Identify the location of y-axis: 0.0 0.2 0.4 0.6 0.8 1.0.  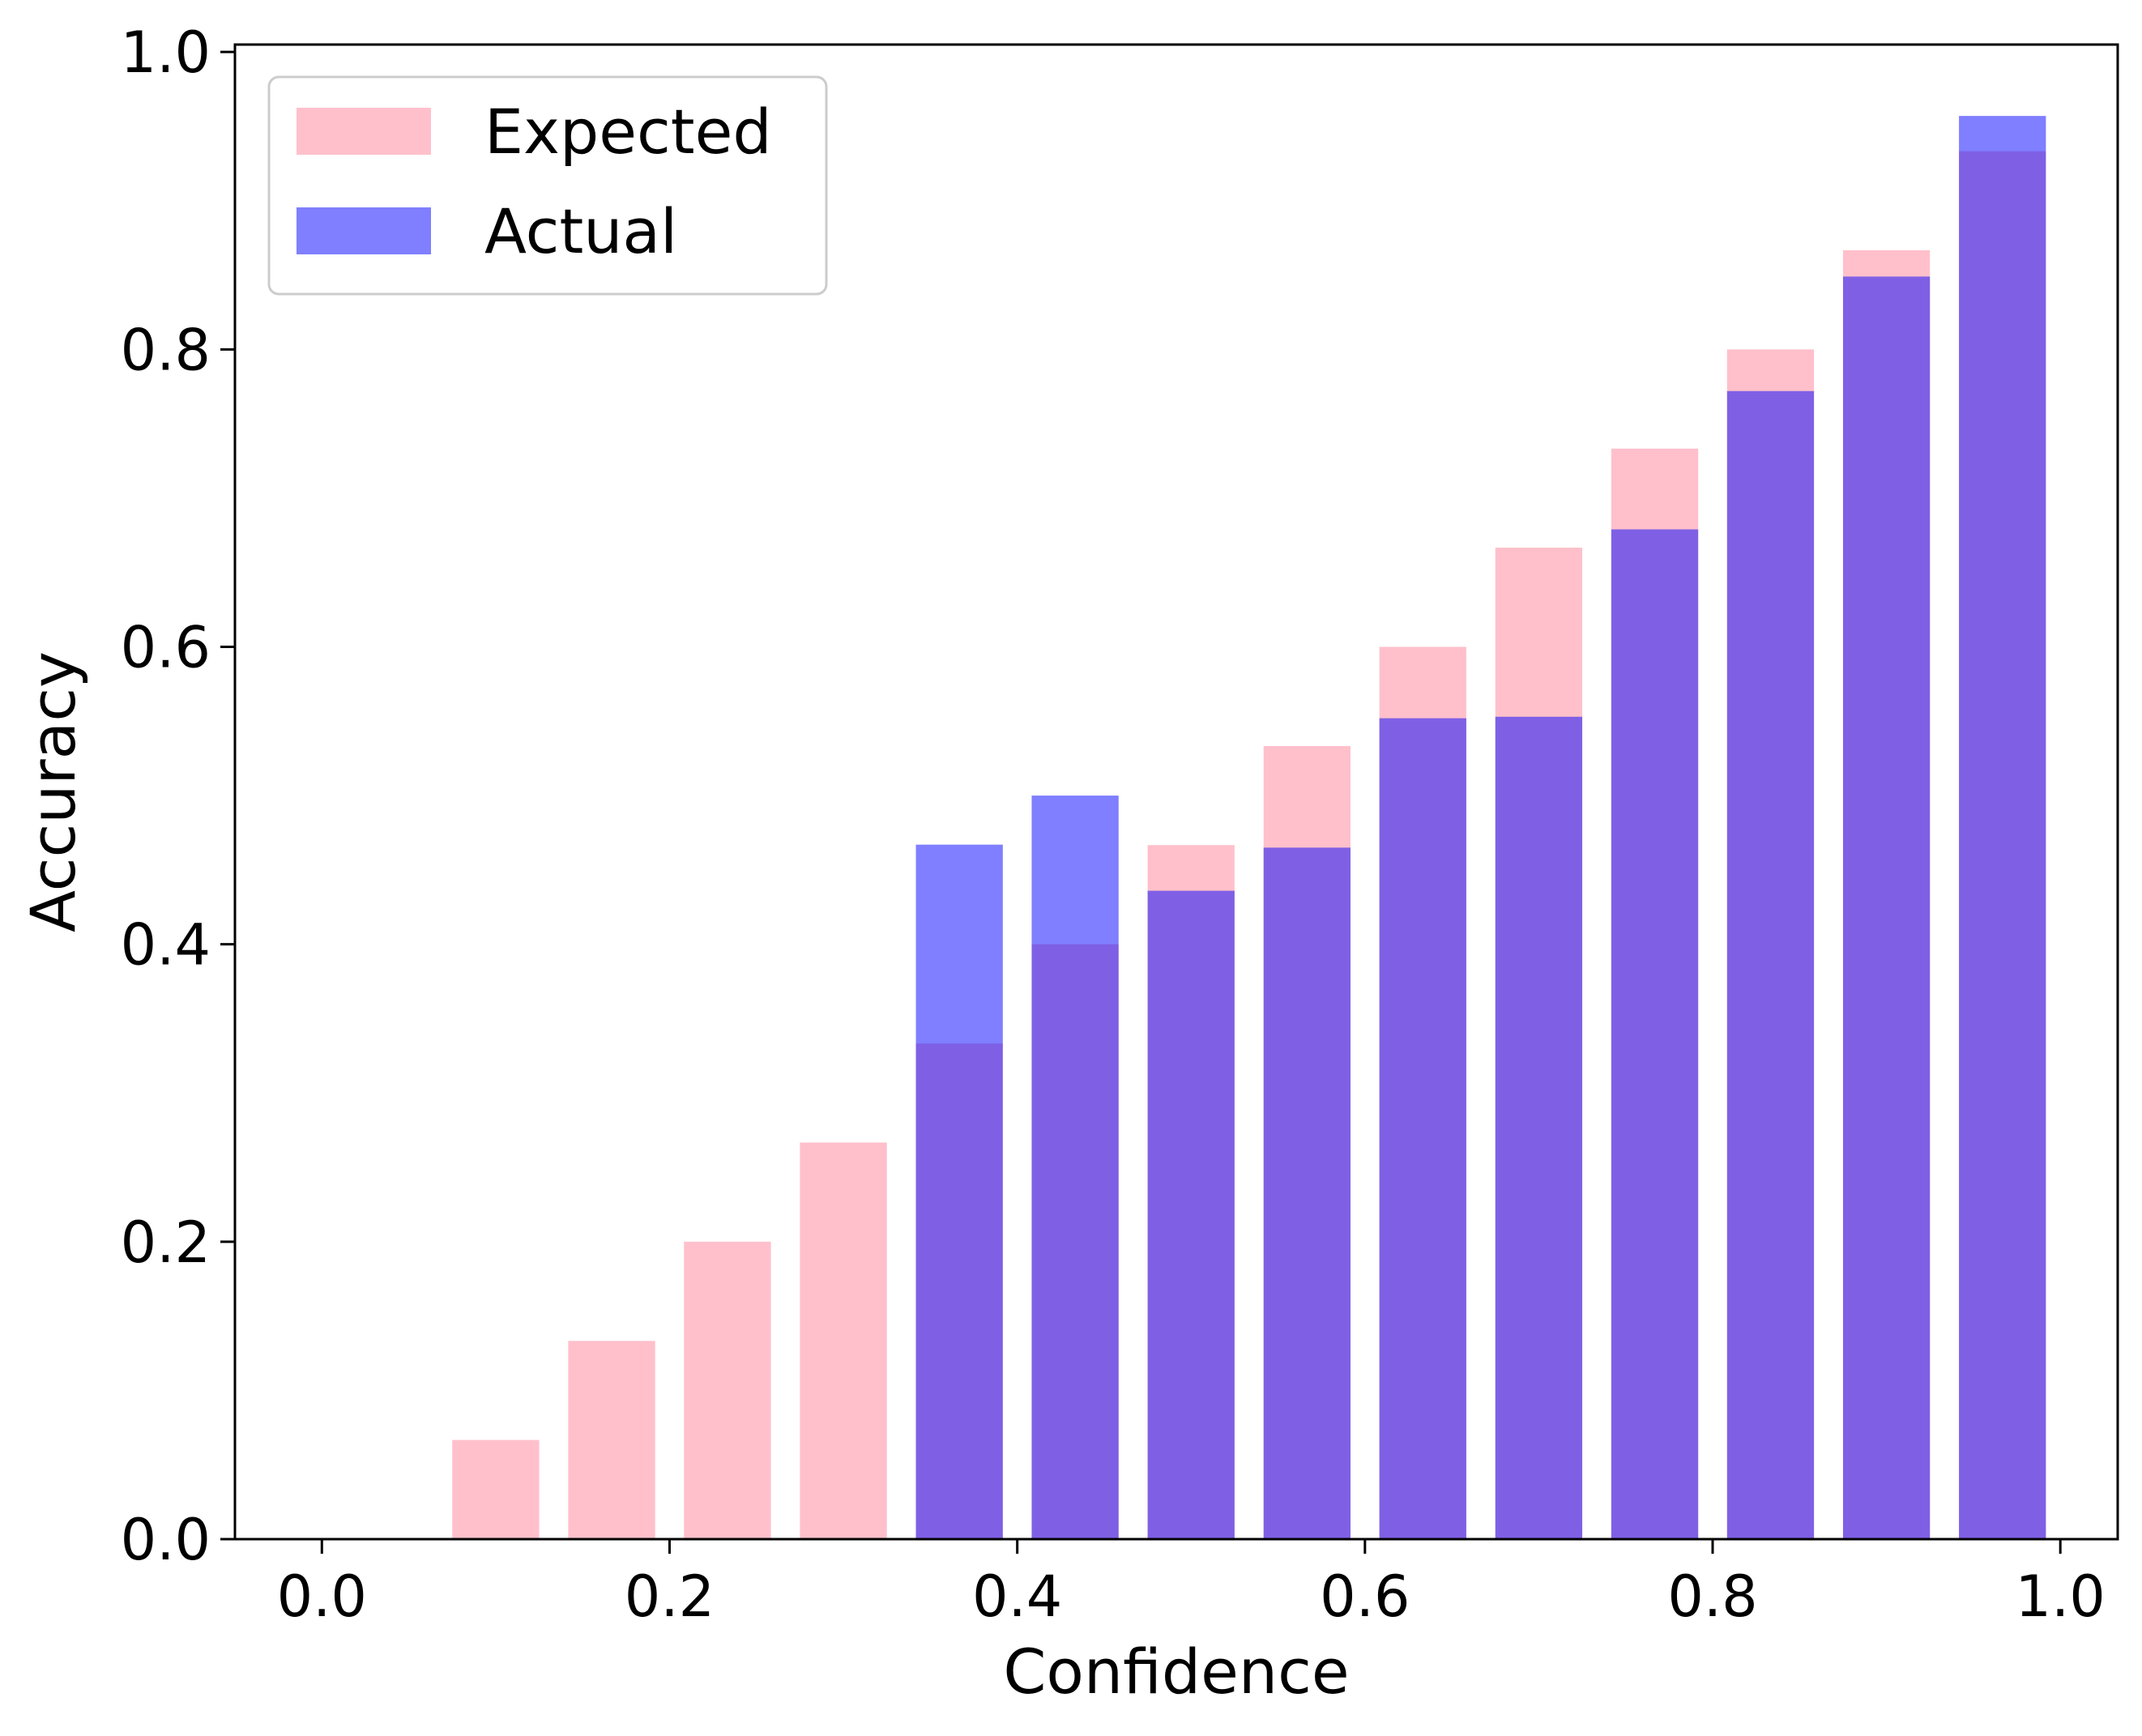
(178, 796).